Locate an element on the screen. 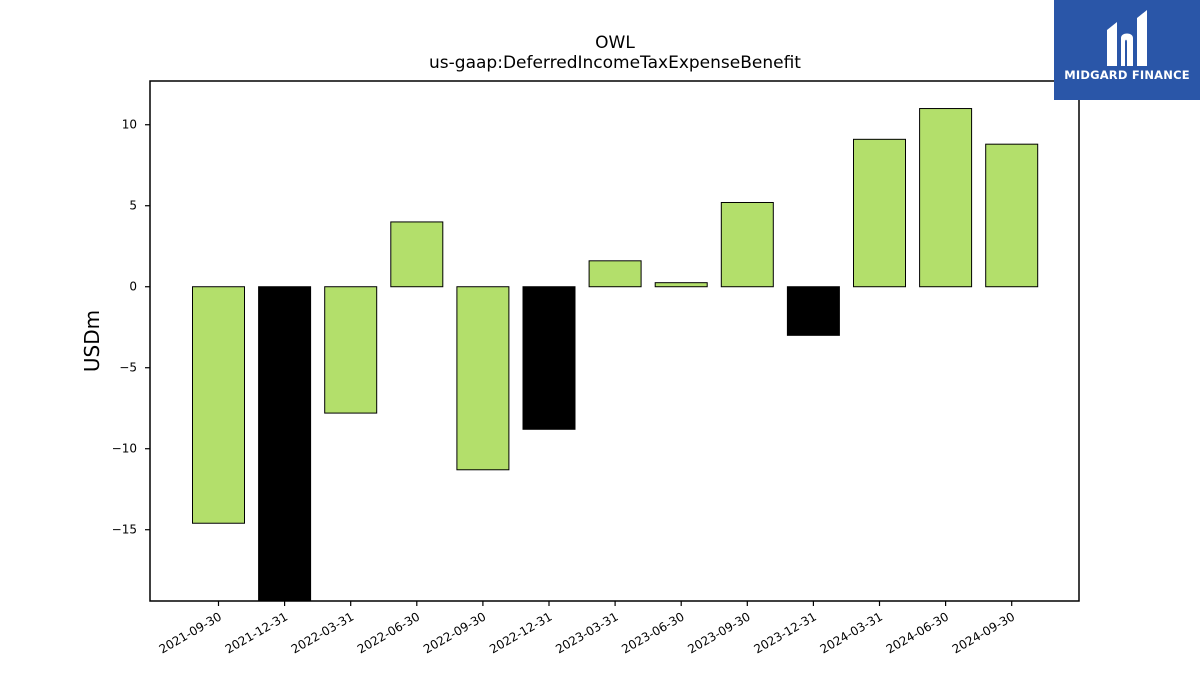 The width and height of the screenshot is (1200, 675). x-tick-label: 2024-06-30 is located at coordinates (917, 632).